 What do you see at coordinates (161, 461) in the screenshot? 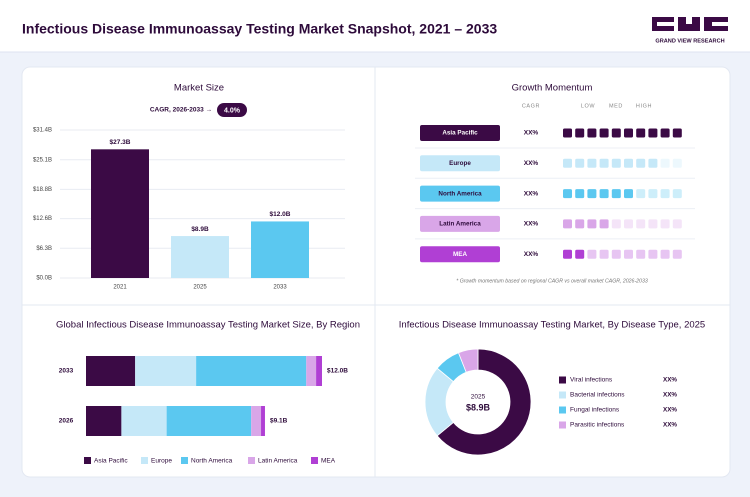
I see `legend-label: Europe` at bounding box center [161, 461].